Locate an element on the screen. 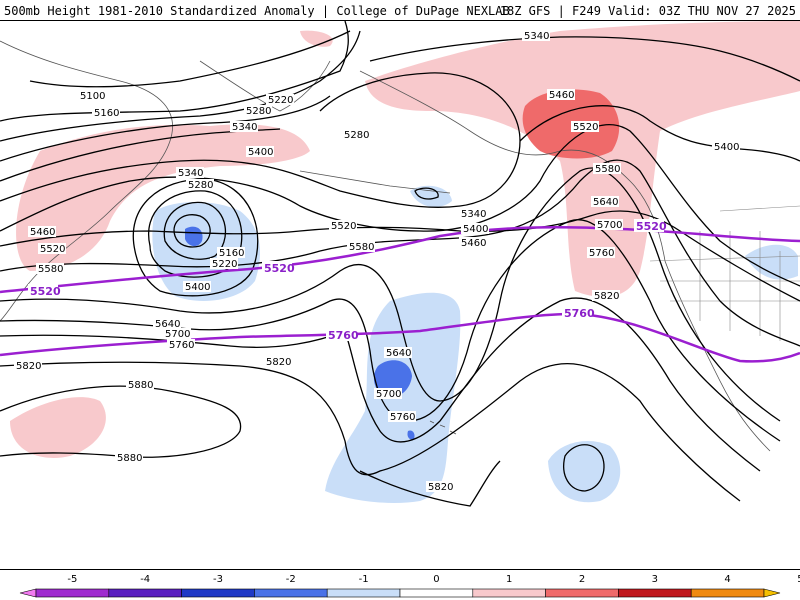 The image size is (800, 600). legend-tick-label: -2 is located at coordinates (290, 579).